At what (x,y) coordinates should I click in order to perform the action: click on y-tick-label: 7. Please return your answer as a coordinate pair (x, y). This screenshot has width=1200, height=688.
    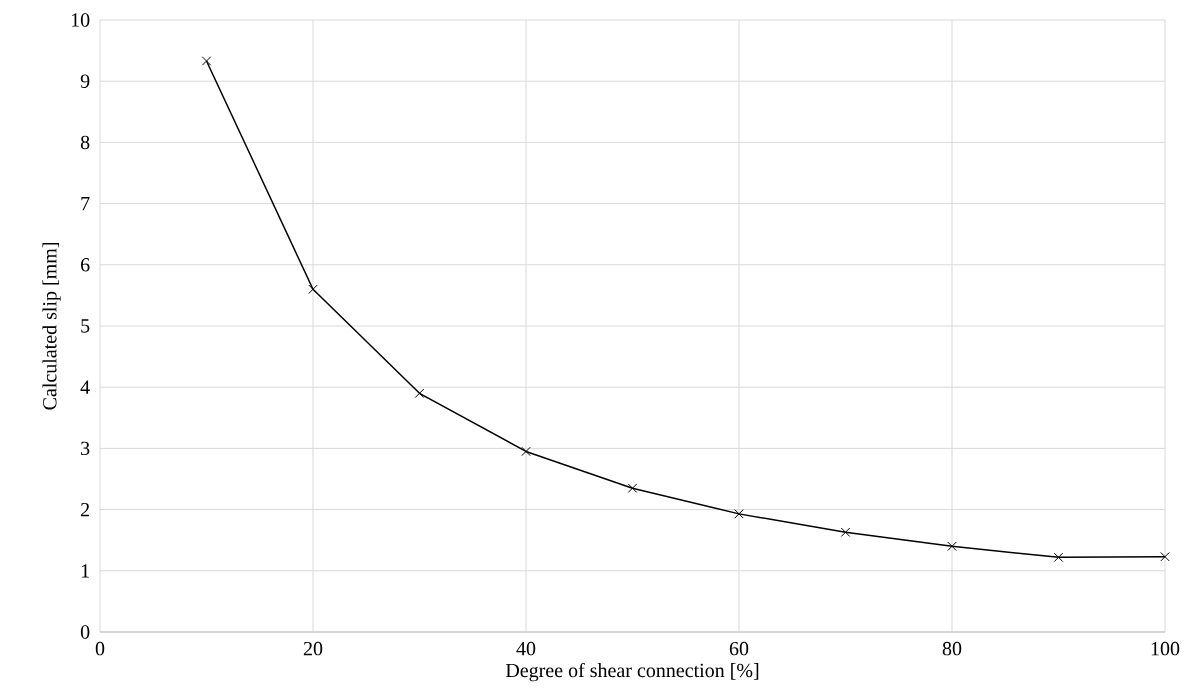
    Looking at the image, I should click on (85, 204).